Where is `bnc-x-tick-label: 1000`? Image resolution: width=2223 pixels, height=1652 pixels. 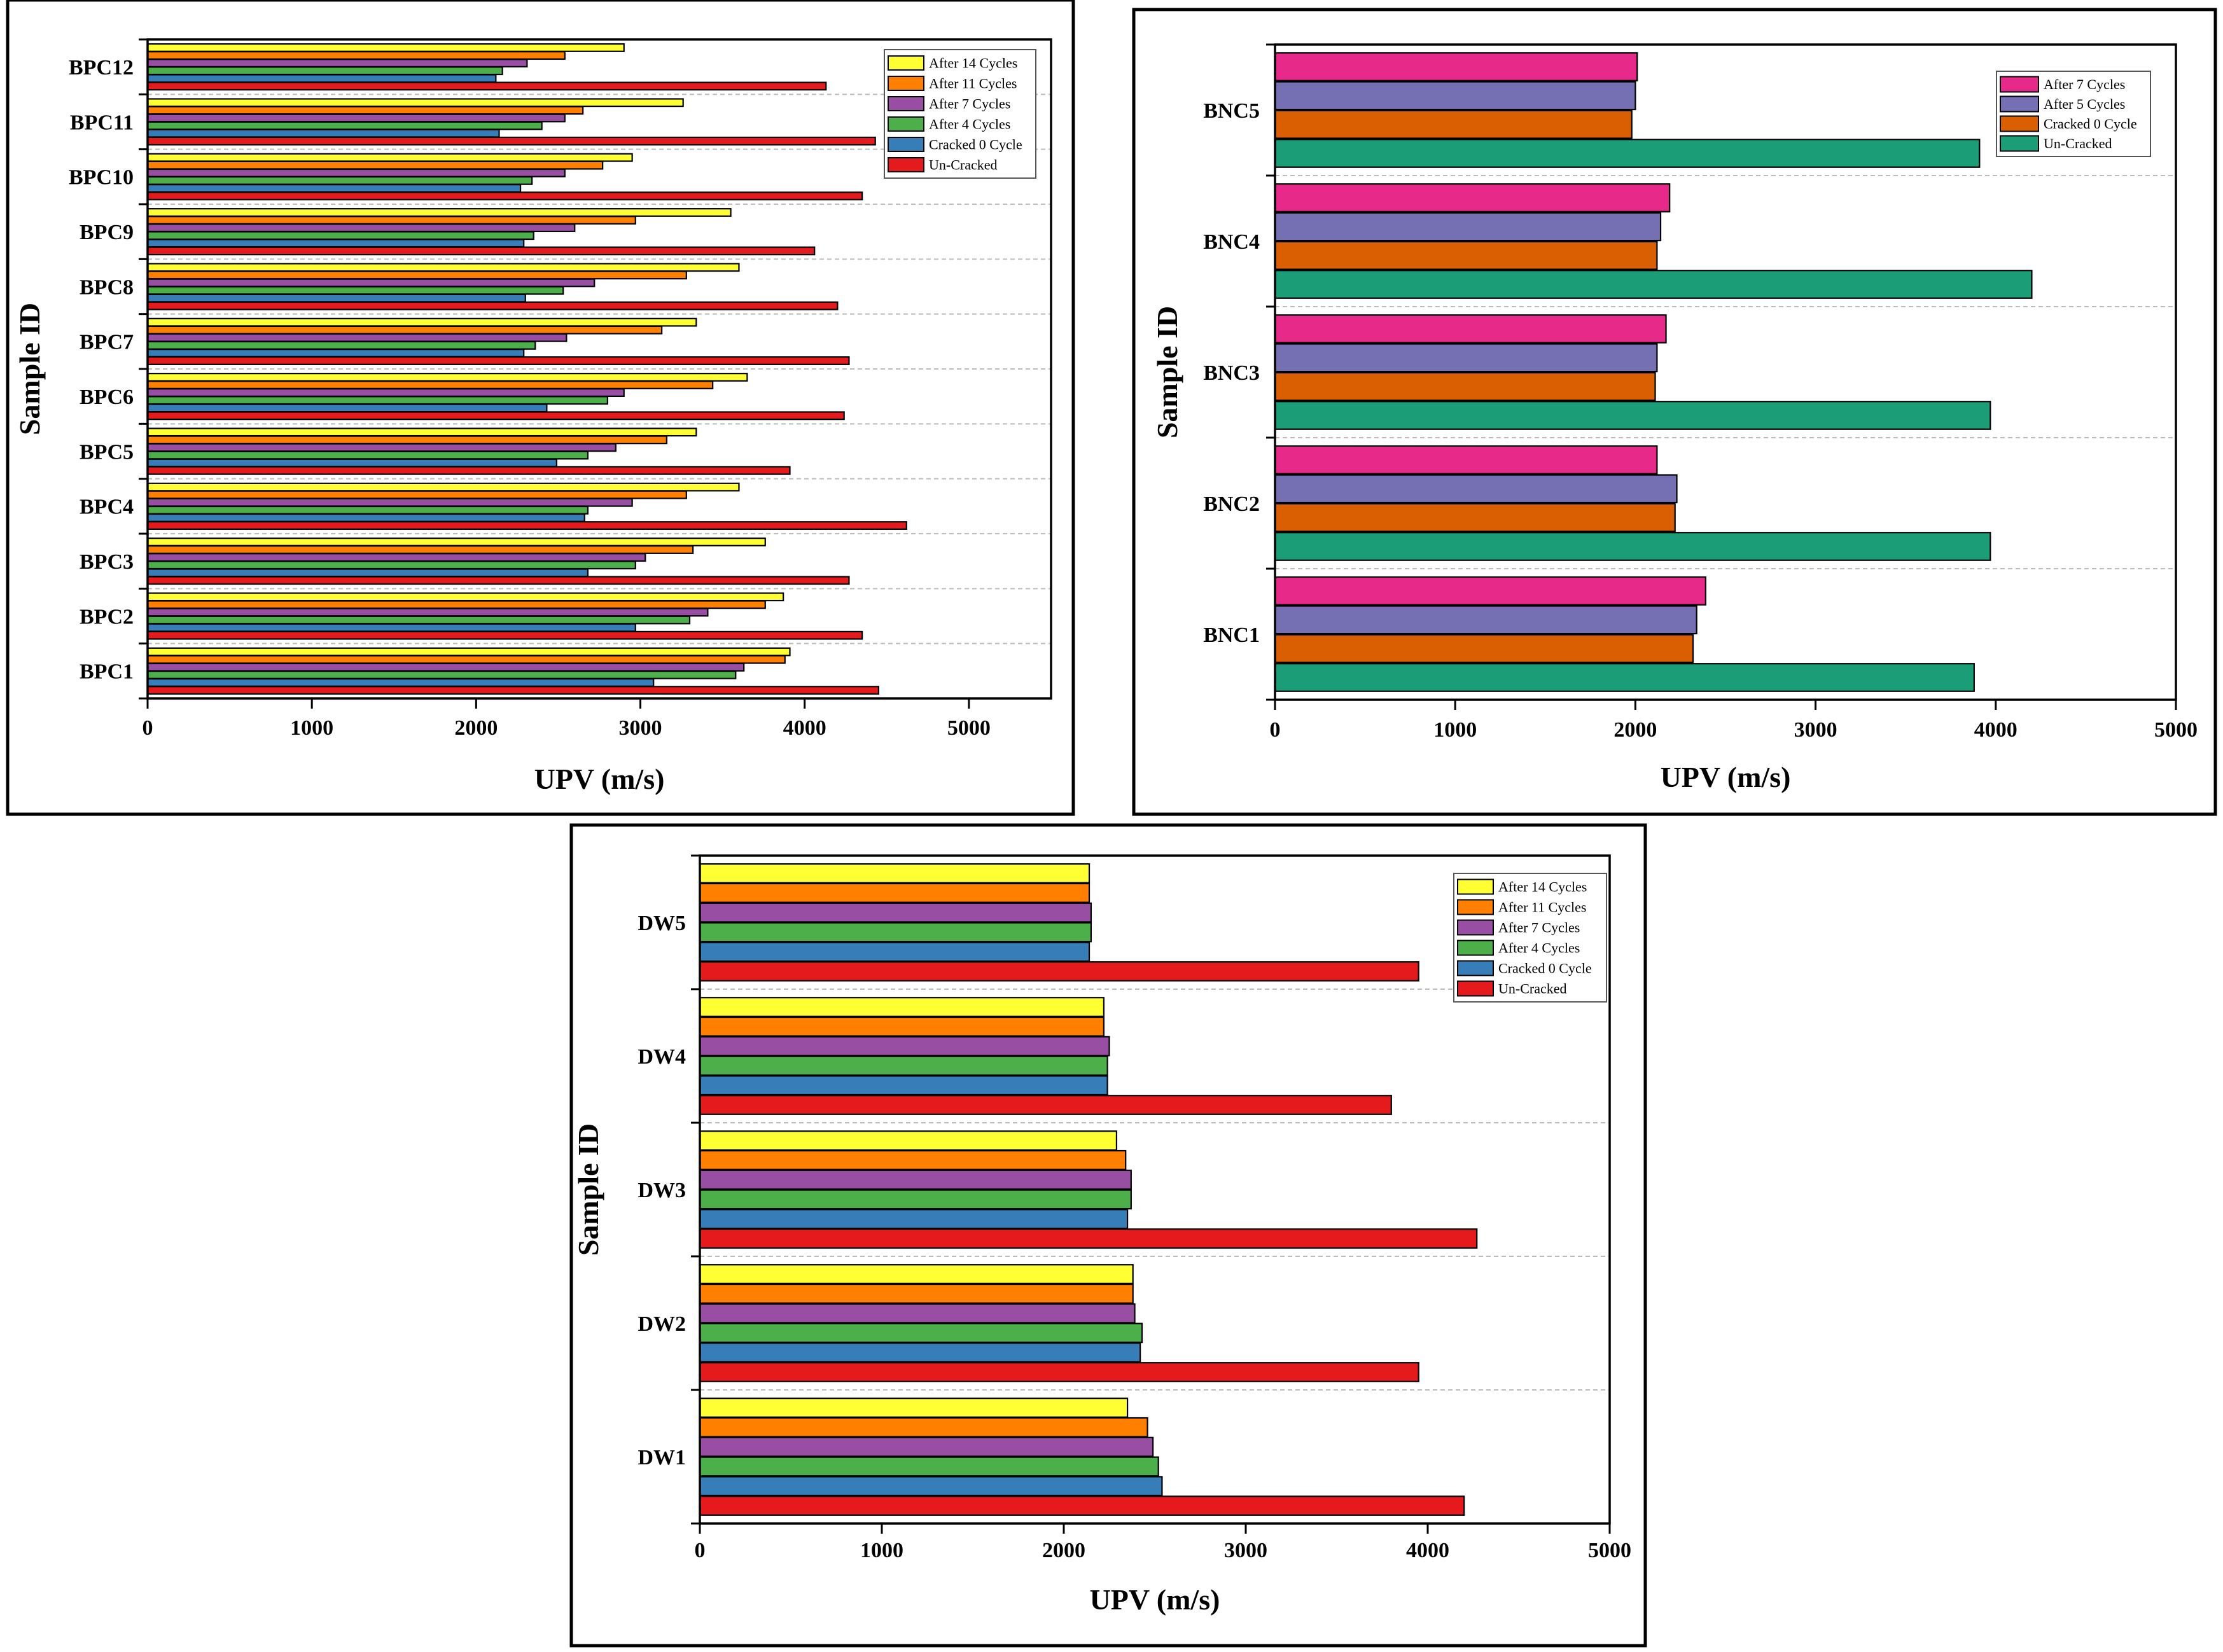 bnc-x-tick-label: 1000 is located at coordinates (1455, 730).